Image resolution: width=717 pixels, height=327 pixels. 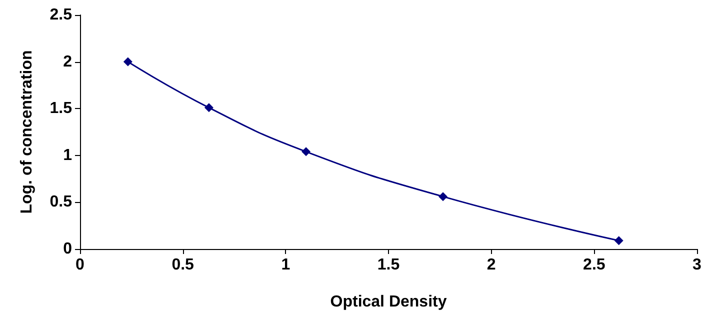 What do you see at coordinates (388, 265) in the screenshot?
I see `x-tick-label: 1.5` at bounding box center [388, 265].